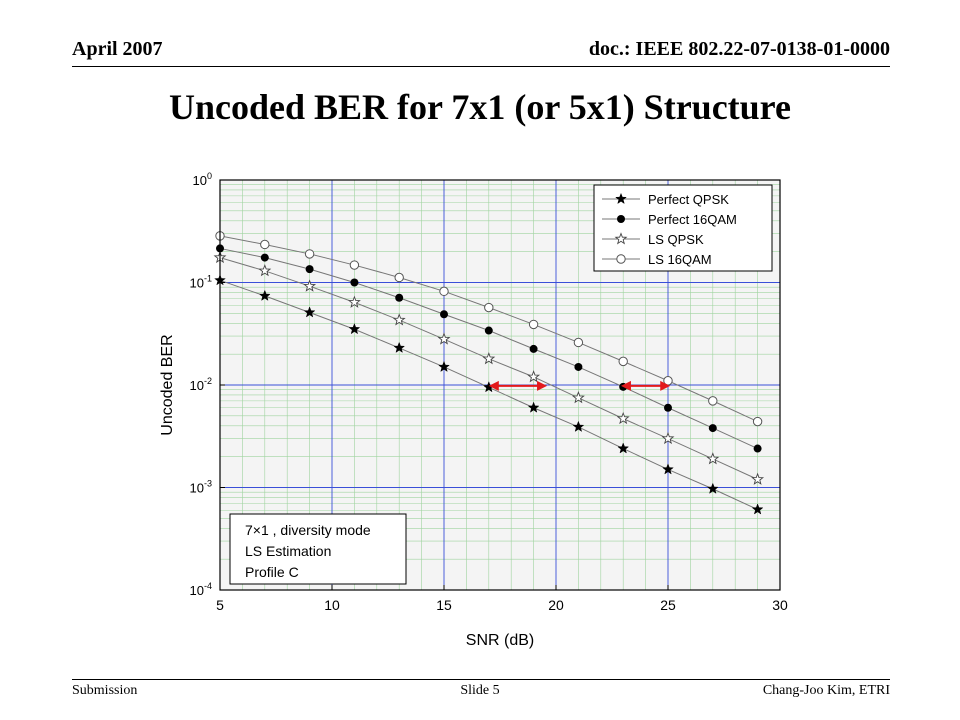 The height and width of the screenshot is (720, 960). I want to click on x-tick-label: 15, so click(444, 605).